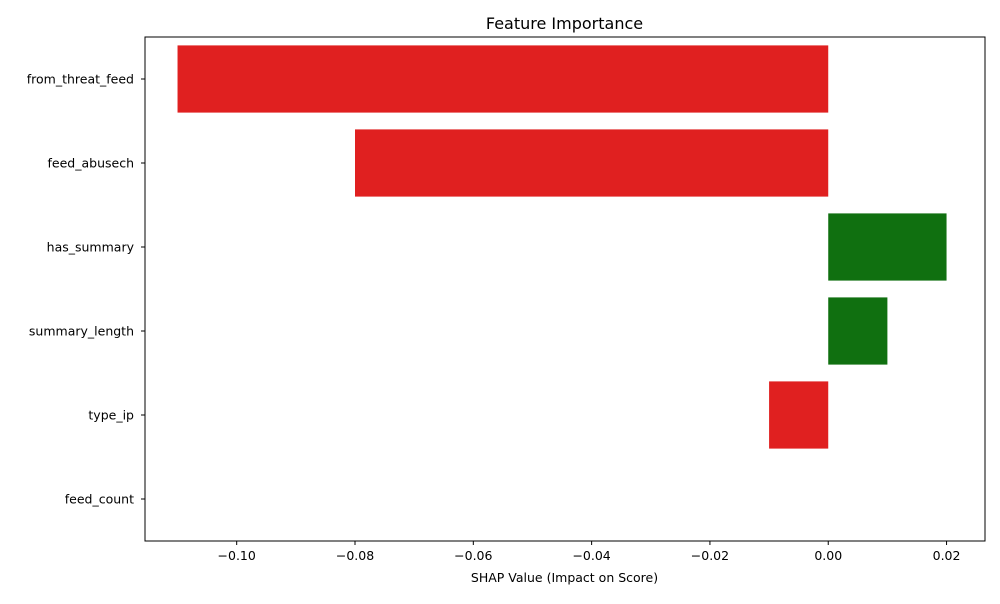 This screenshot has height=604, width=1000. I want to click on chart-title: Feature Importance, so click(564, 23).